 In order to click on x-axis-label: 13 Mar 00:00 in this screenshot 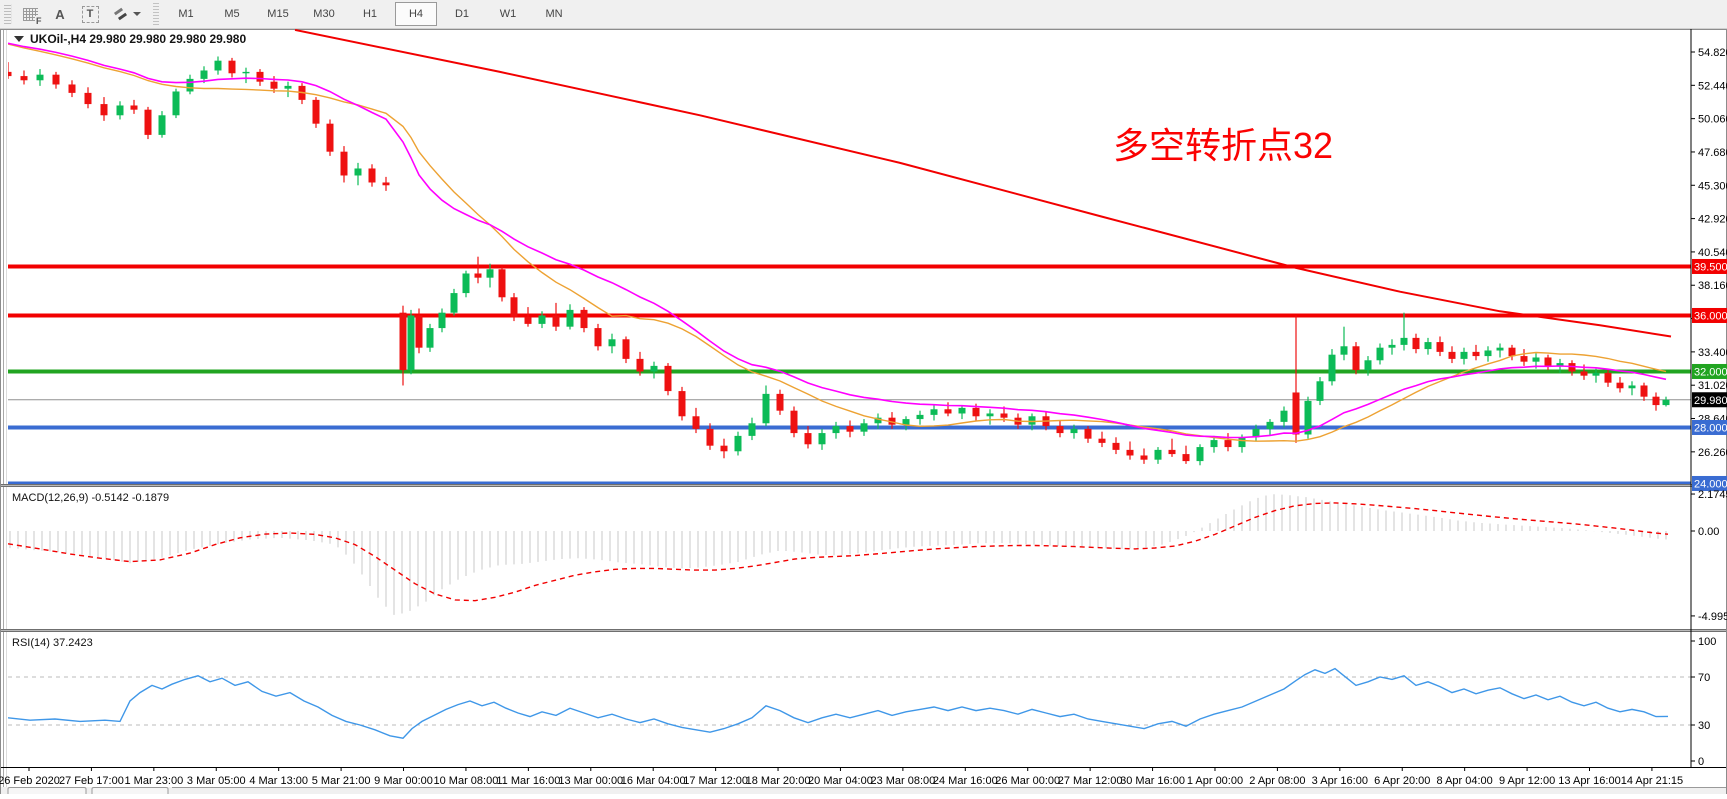, I will do `click(590, 781)`.